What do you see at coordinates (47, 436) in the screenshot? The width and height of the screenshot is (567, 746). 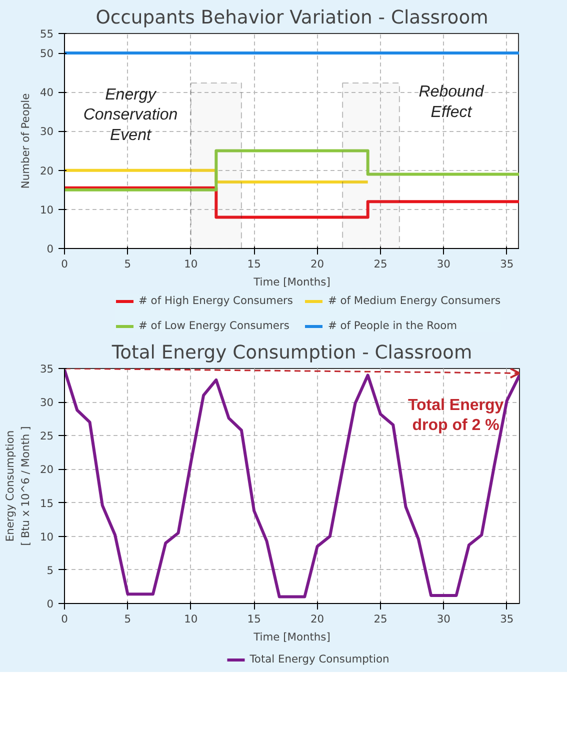 I see `y-tick-label: 25` at bounding box center [47, 436].